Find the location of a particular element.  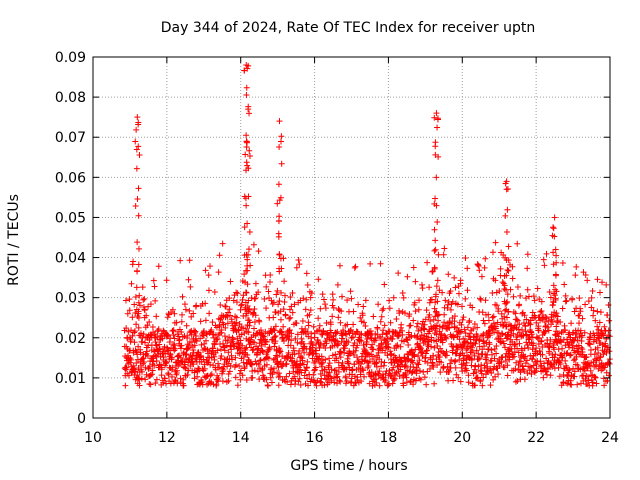

y-tick-label: 0.08 is located at coordinates (70, 98).